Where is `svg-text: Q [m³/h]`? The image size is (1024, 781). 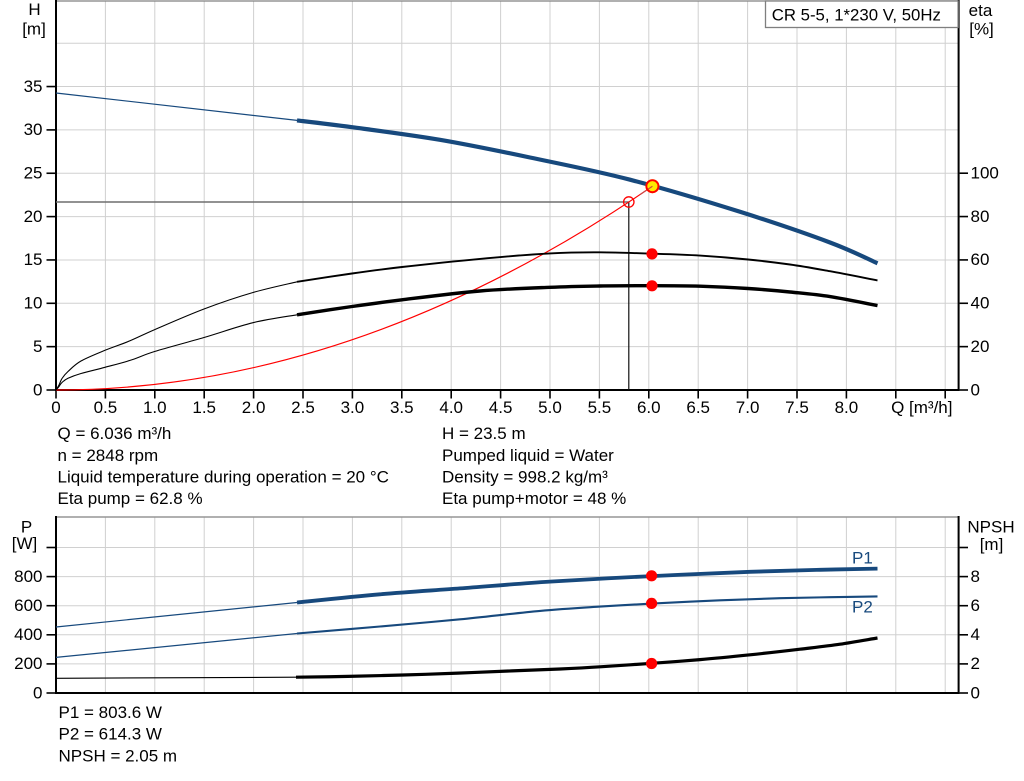
svg-text: Q [m³/h] is located at coordinates (921, 407).